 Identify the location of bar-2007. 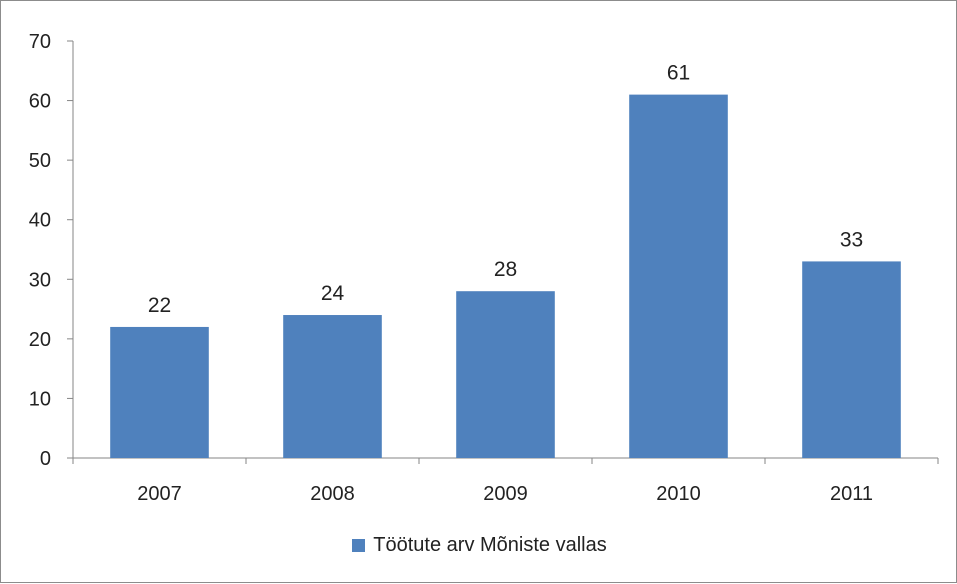
(159, 392).